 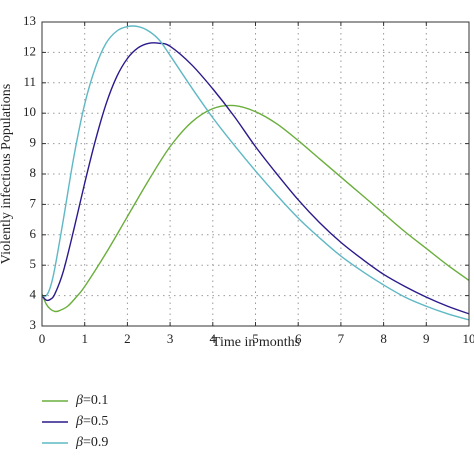 What do you see at coordinates (33, 233) in the screenshot?
I see `y-tick-label: 6` at bounding box center [33, 233].